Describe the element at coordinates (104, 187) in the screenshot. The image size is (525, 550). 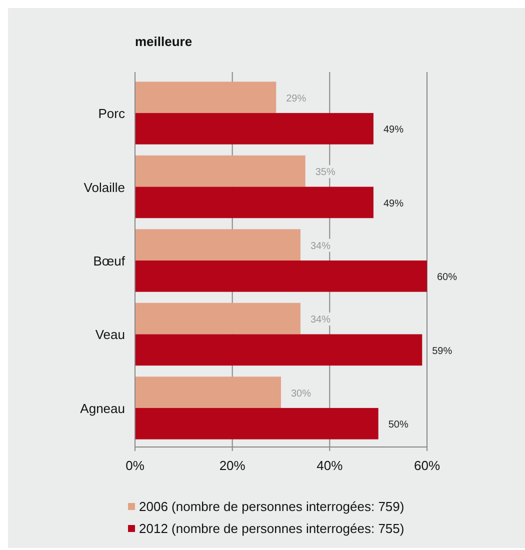
I see `y-tick-label: Volaille` at that location.